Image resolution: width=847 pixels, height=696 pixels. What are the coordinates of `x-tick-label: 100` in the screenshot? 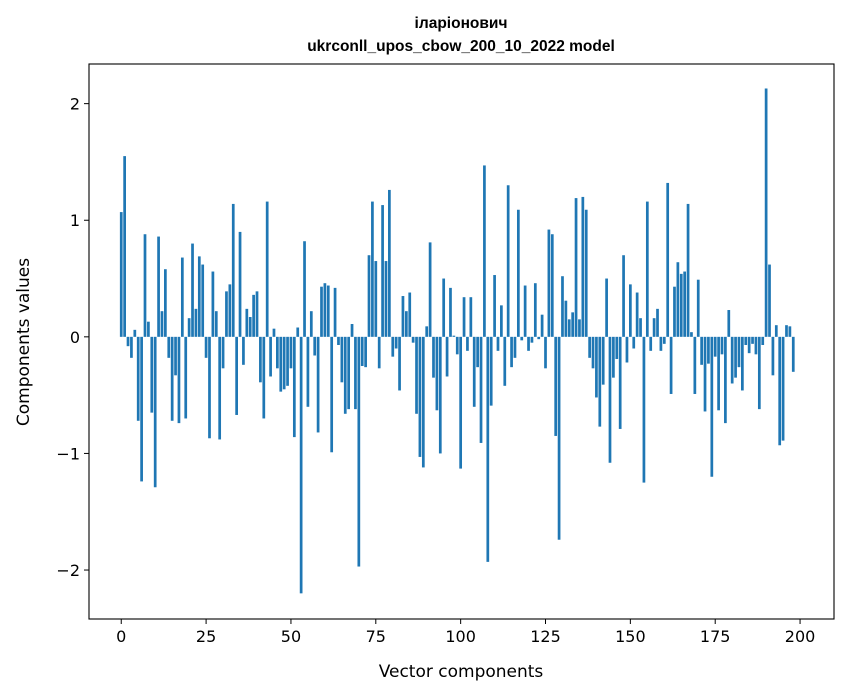 It's located at (460, 636).